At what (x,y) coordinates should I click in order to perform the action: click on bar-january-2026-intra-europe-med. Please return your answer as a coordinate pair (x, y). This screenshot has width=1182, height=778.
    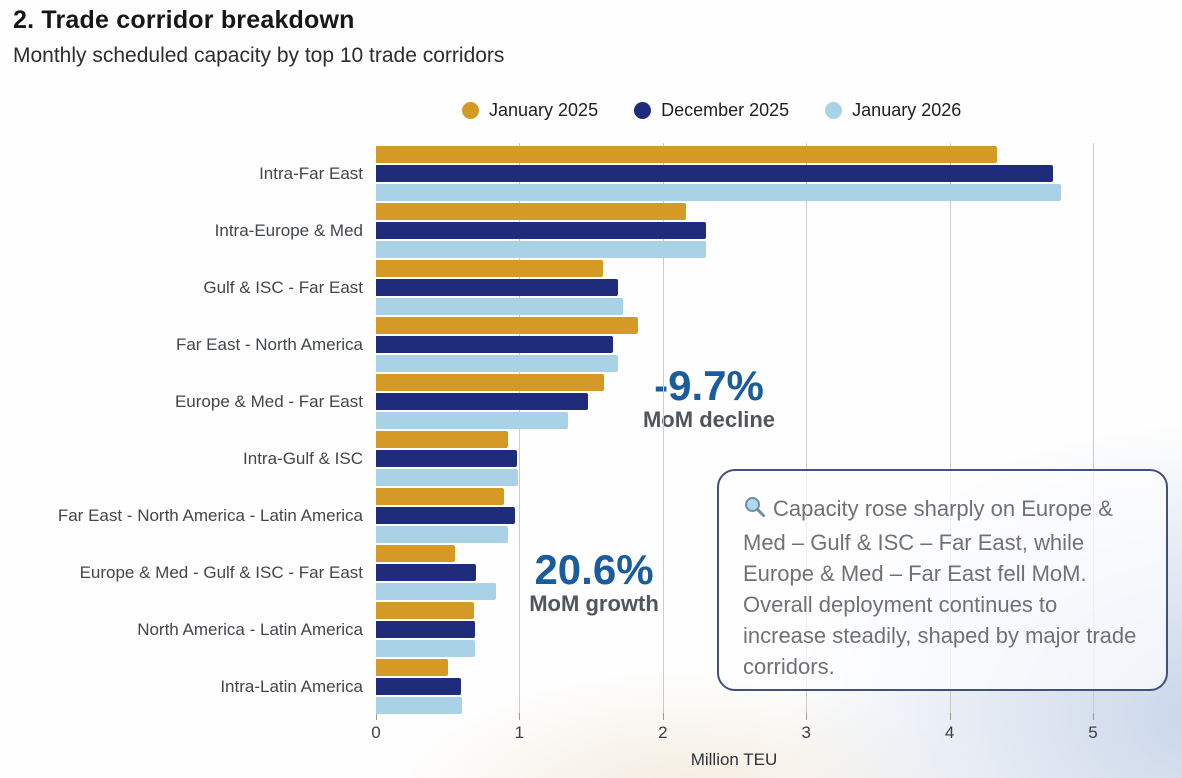
    Looking at the image, I should click on (541, 249).